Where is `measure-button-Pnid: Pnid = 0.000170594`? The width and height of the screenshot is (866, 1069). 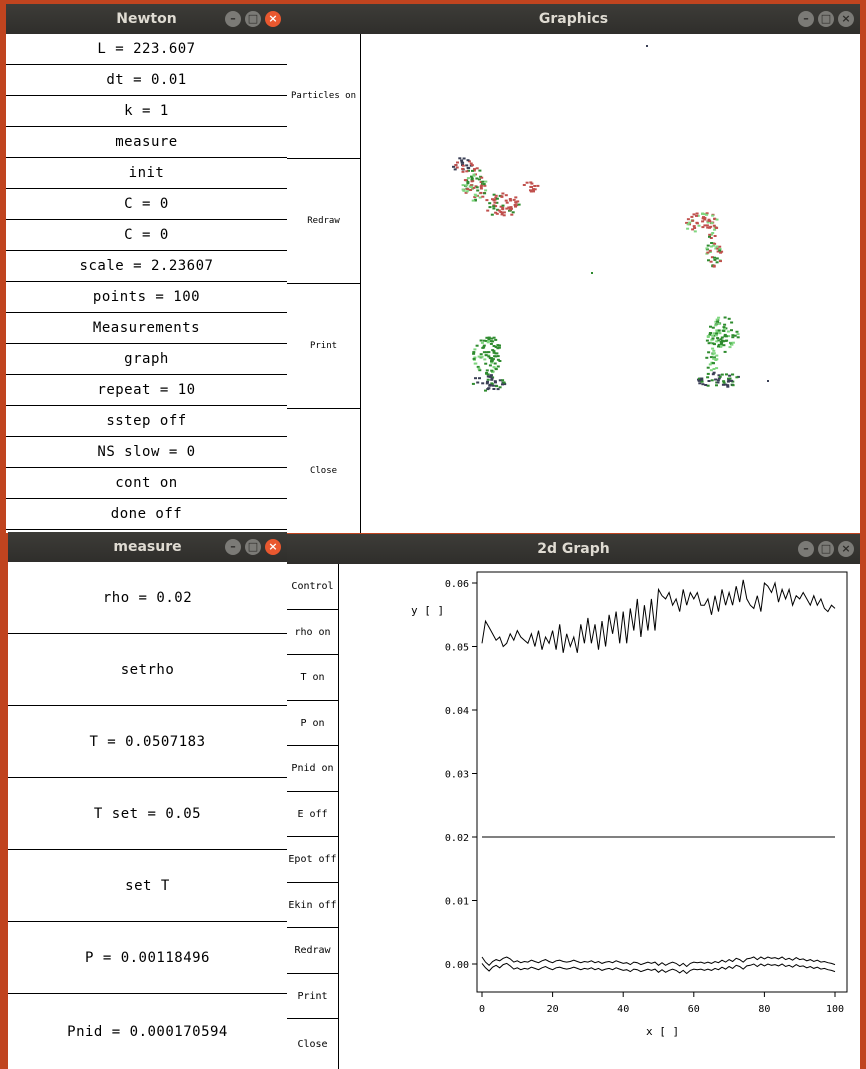 measure-button-Pnid: Pnid = 0.000170594 is located at coordinates (147, 1031).